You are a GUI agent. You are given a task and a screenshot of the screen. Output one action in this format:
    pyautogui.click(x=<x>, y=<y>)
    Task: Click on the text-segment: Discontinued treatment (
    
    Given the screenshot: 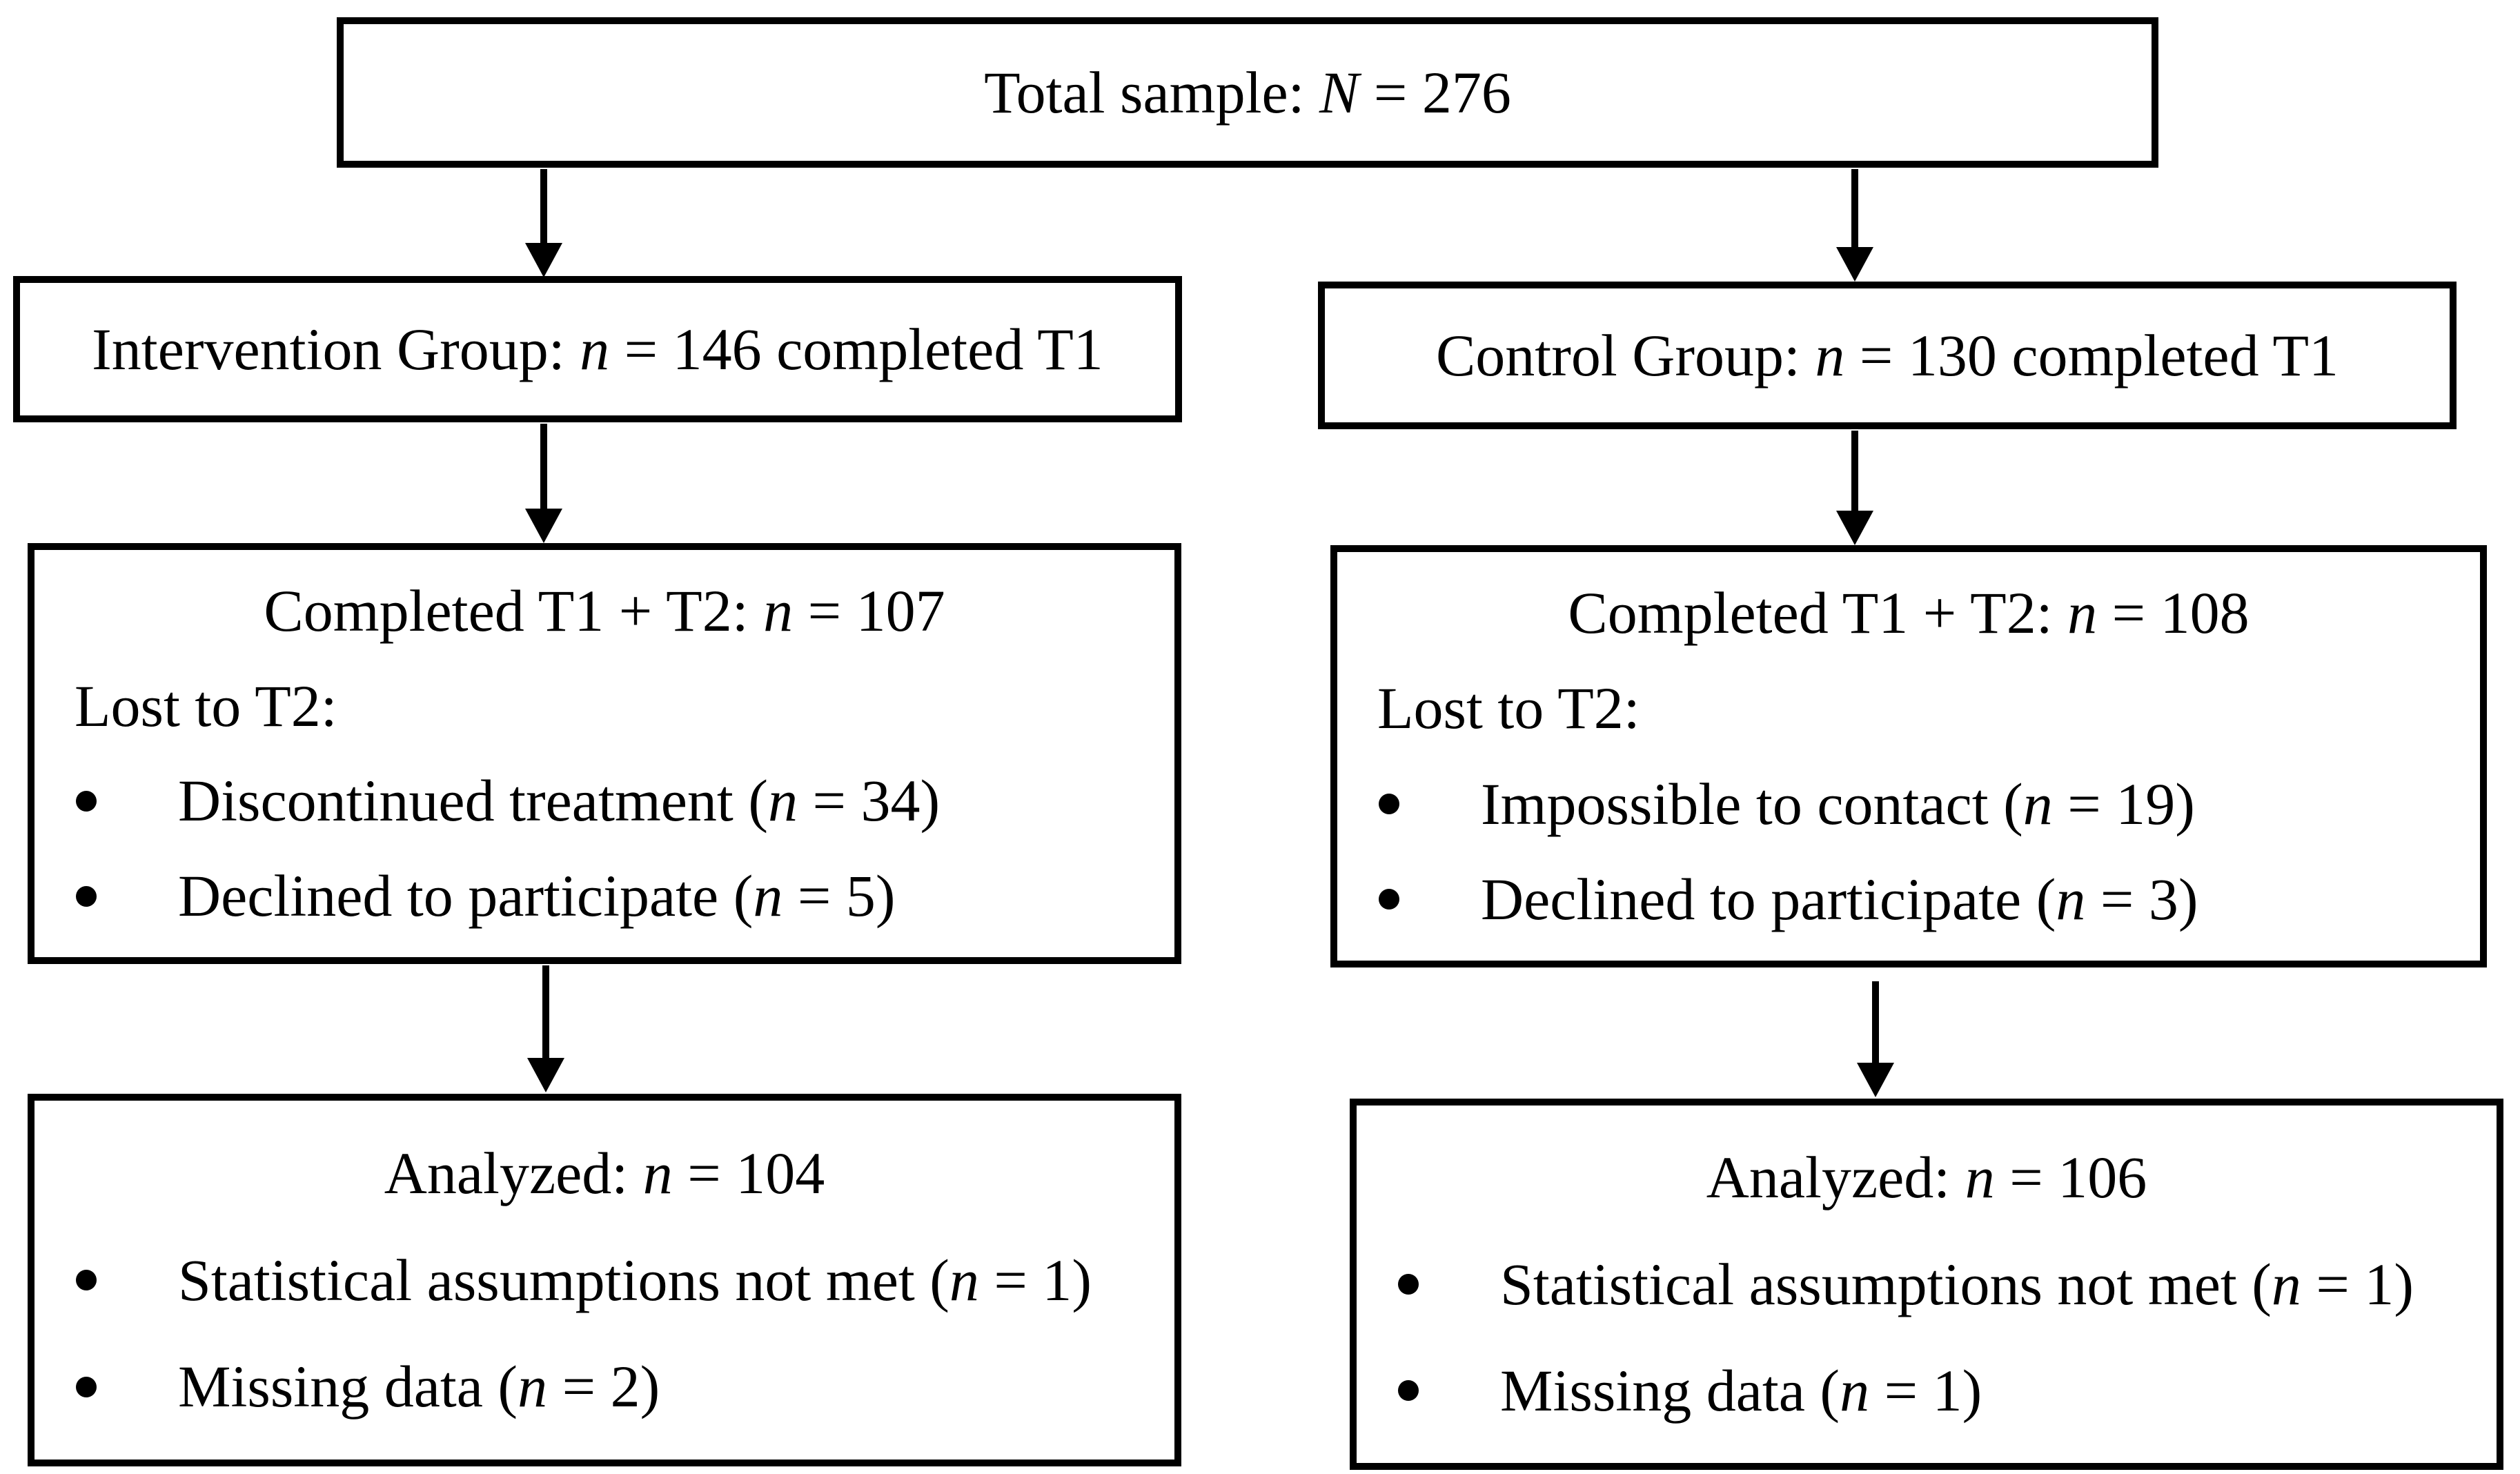 What is the action you would take?
    pyautogui.click(x=473, y=800)
    